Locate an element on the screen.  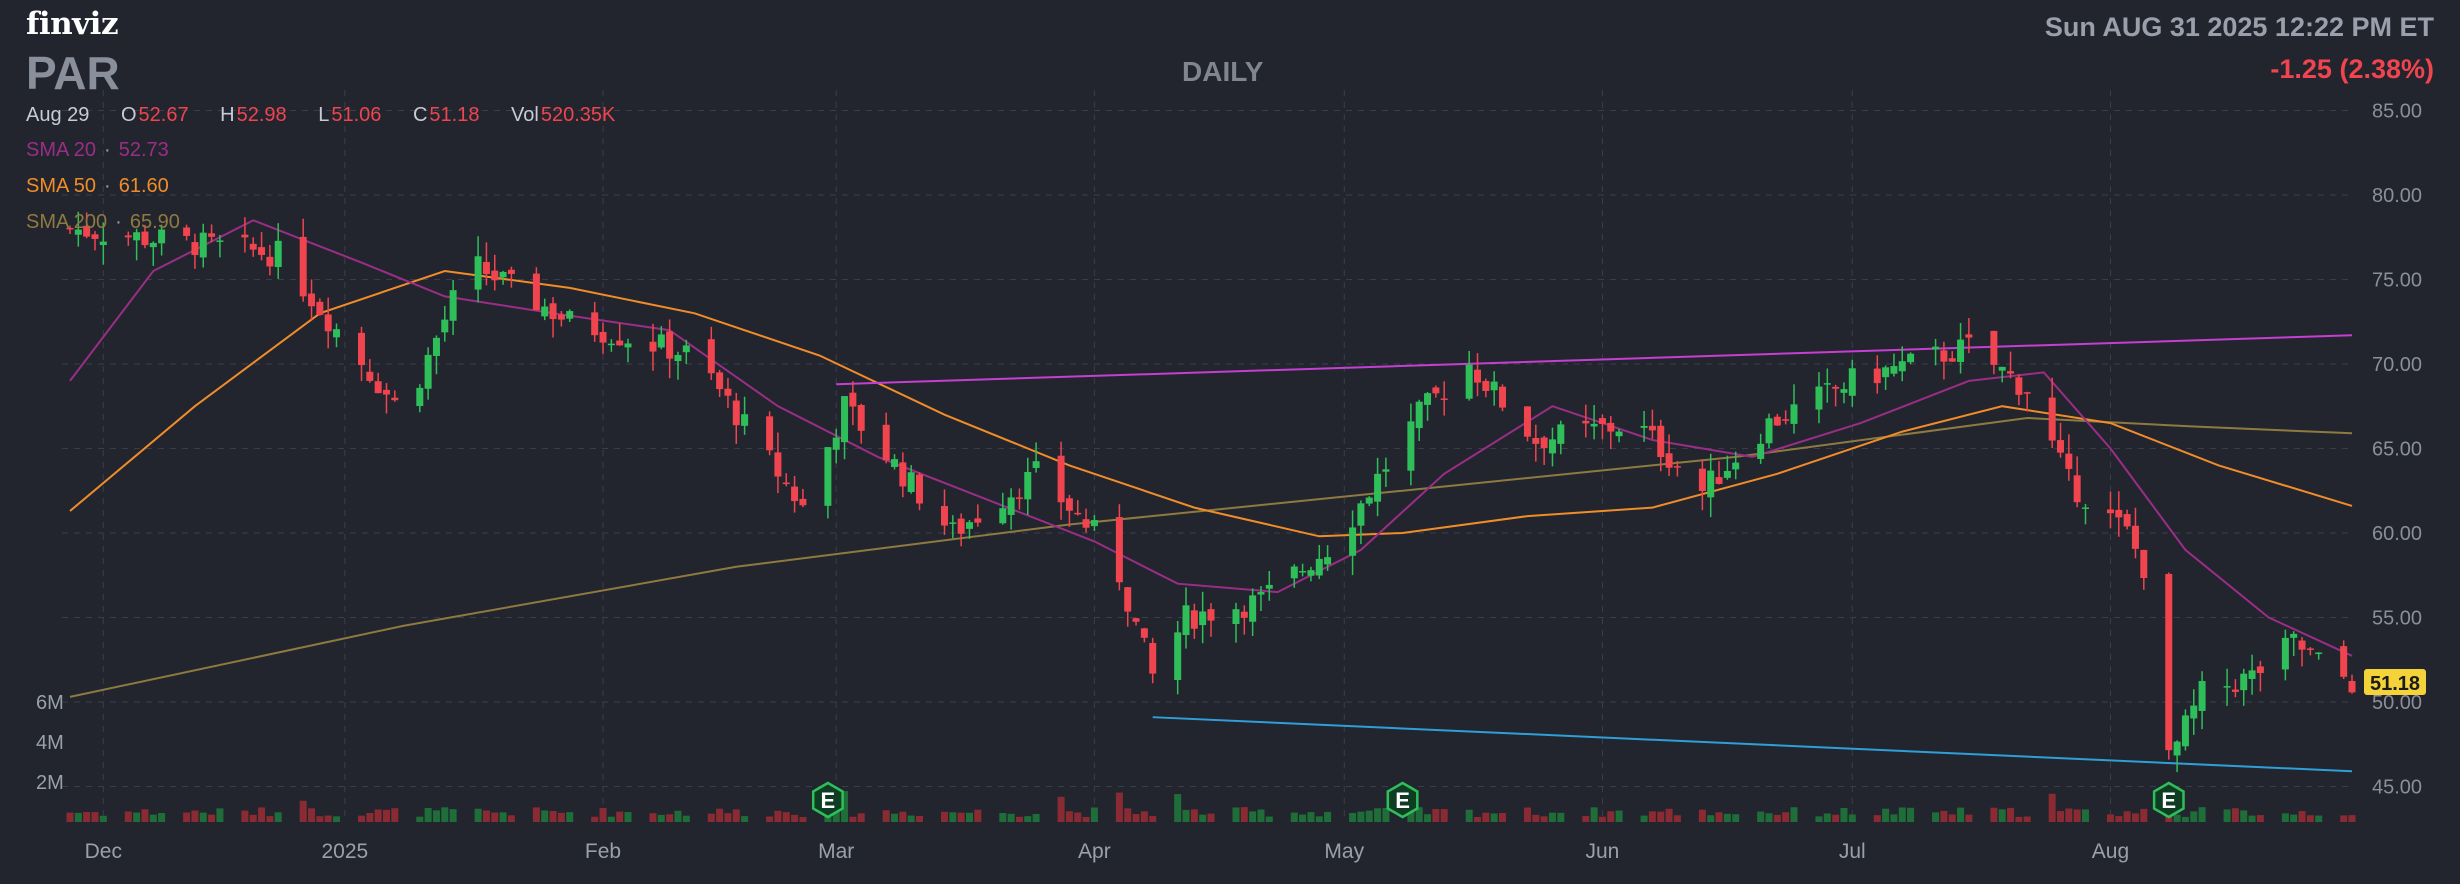
volume-value: 520.35K is located at coordinates (578, 115).